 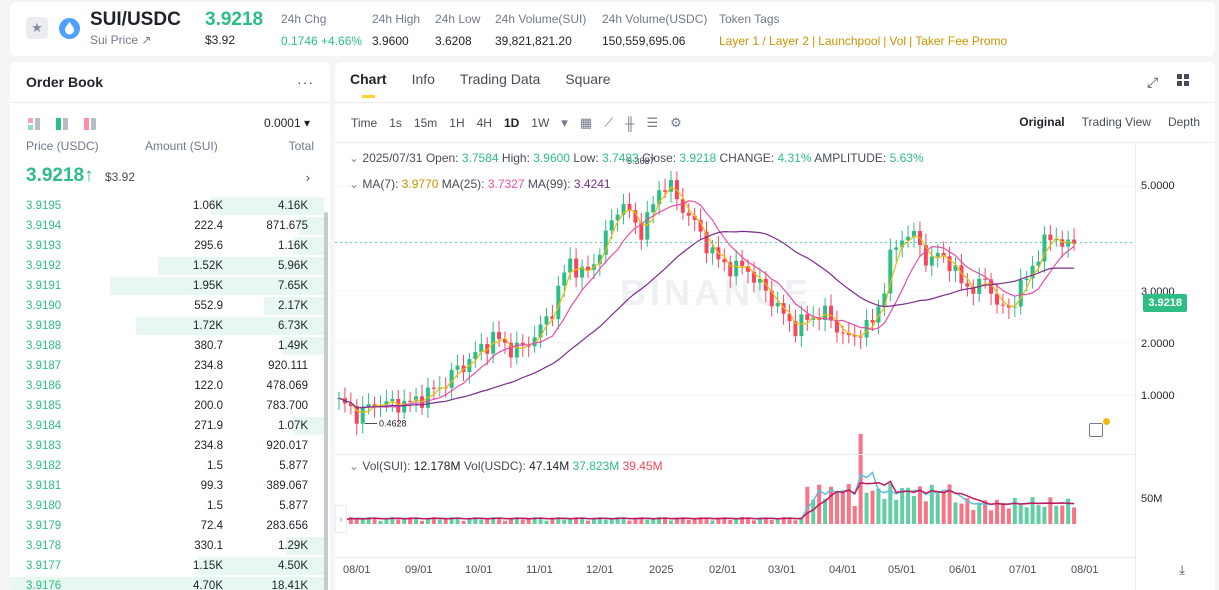 I want to click on stat-label: 24h High, so click(x=396, y=19).